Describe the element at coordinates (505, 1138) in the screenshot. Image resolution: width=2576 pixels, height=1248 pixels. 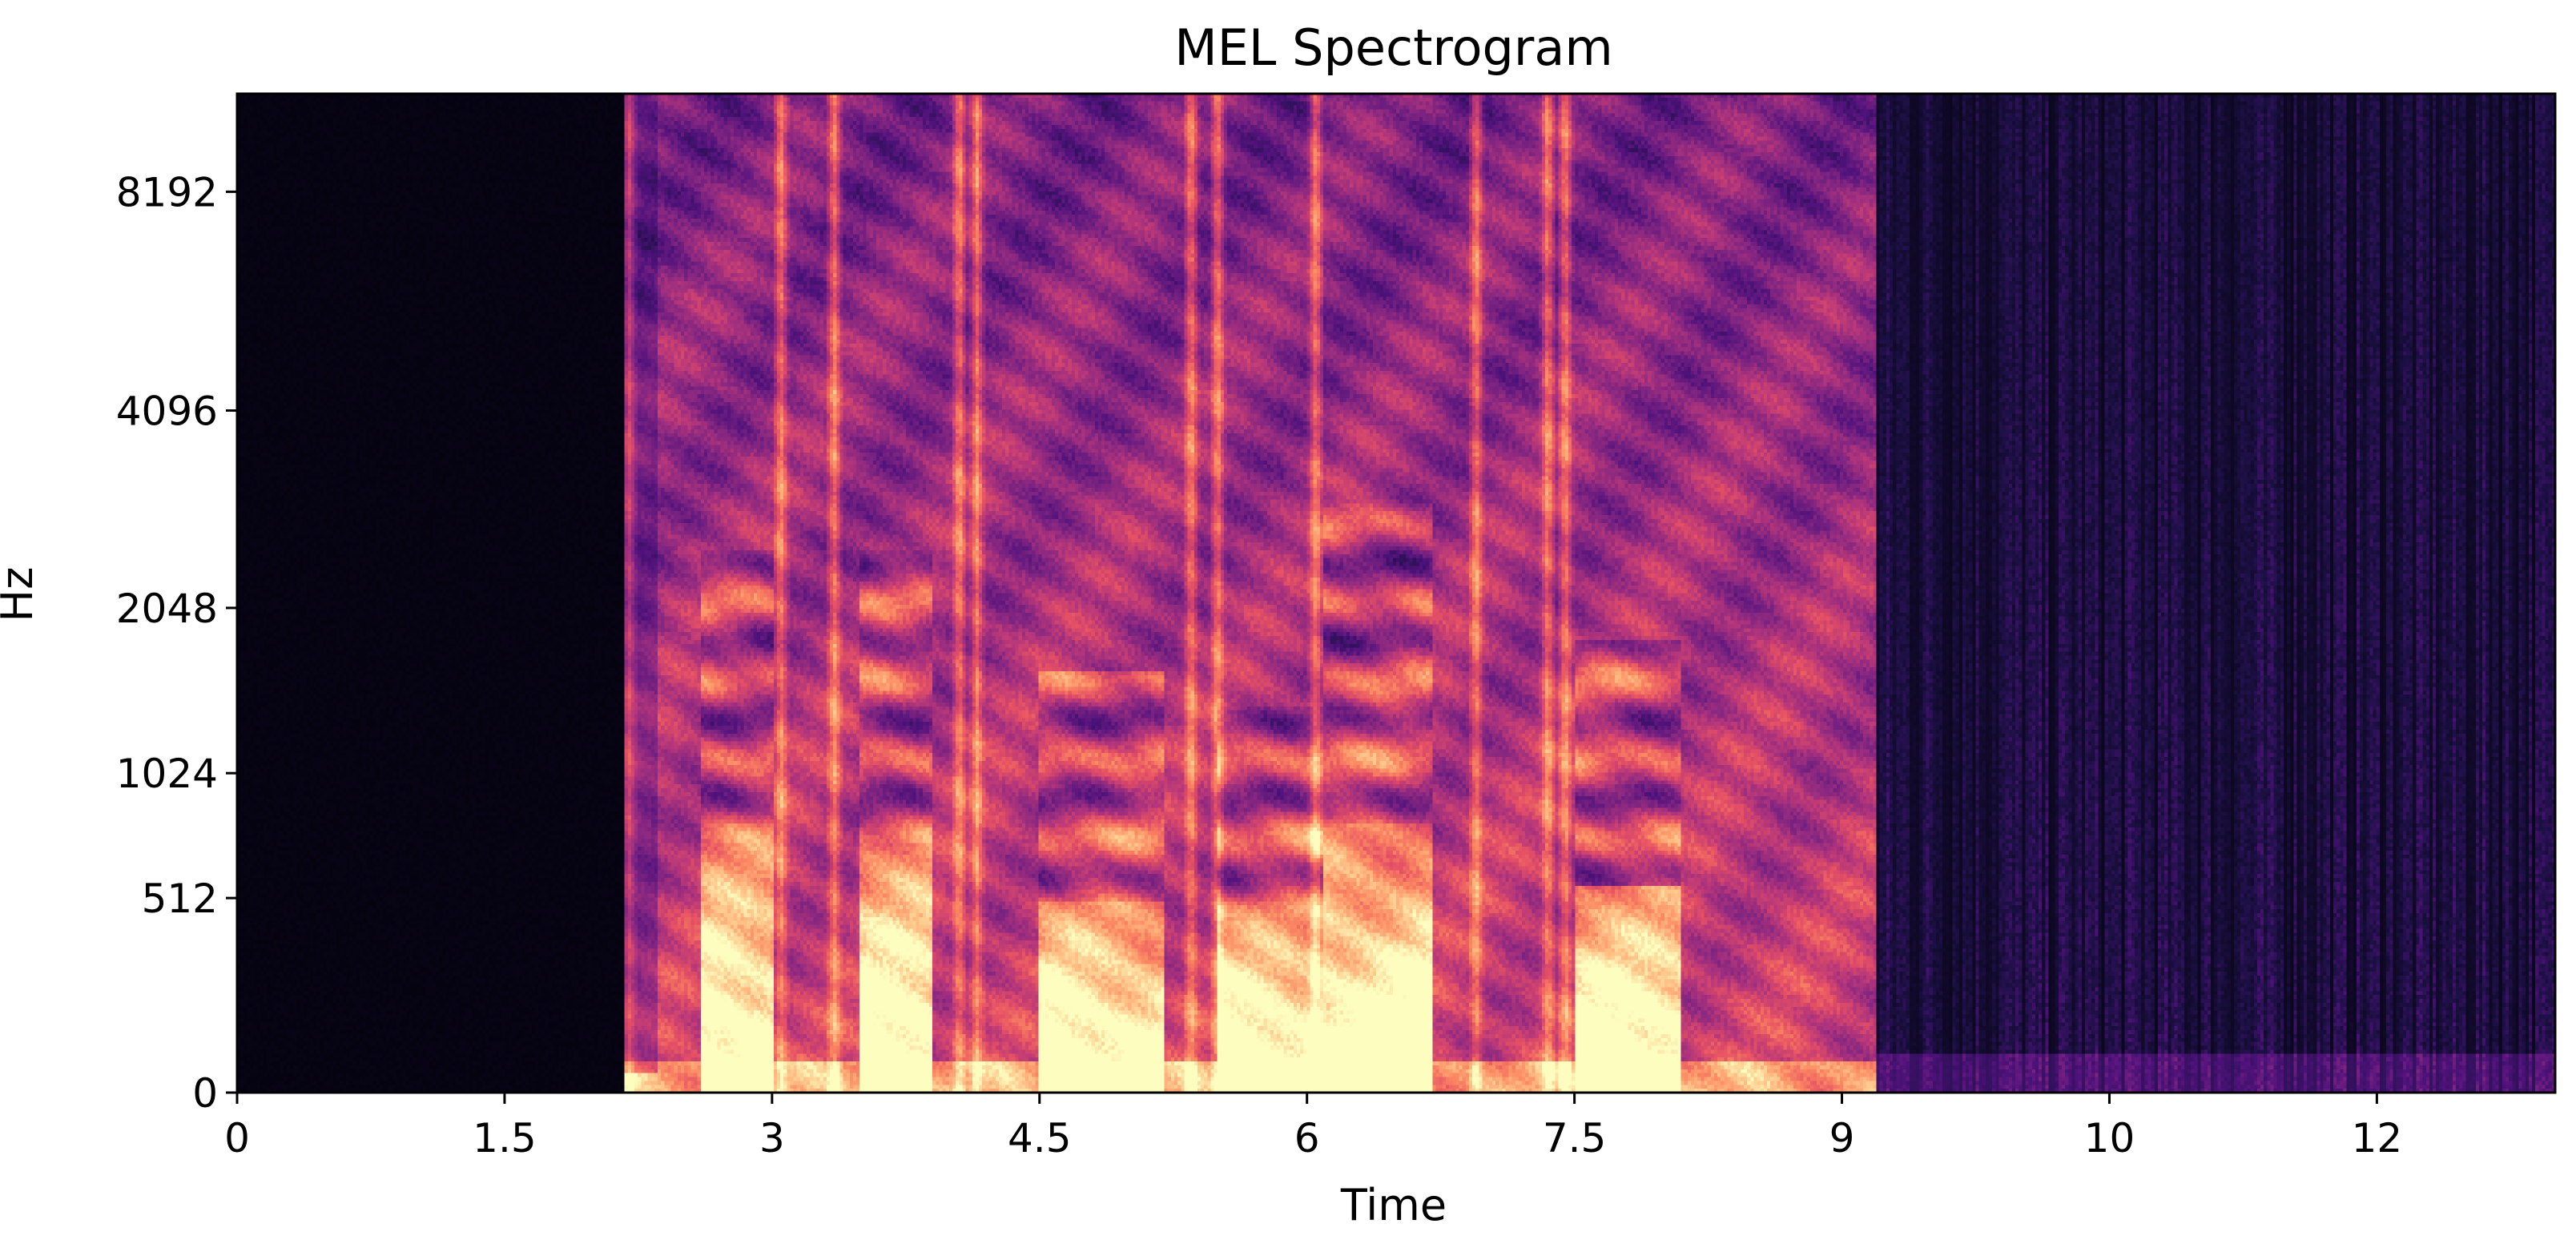
I see `x-tick-label: 1.5` at that location.